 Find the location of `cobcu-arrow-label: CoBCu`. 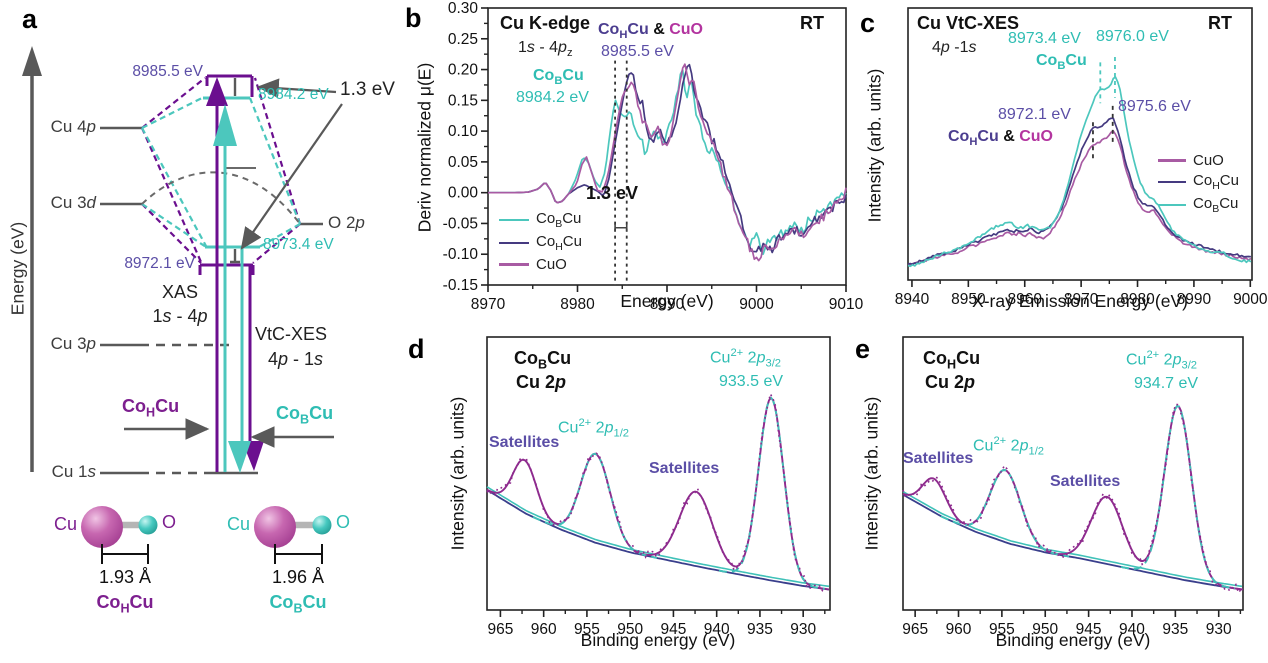

cobcu-arrow-label: CoBCu is located at coordinates (305, 415).